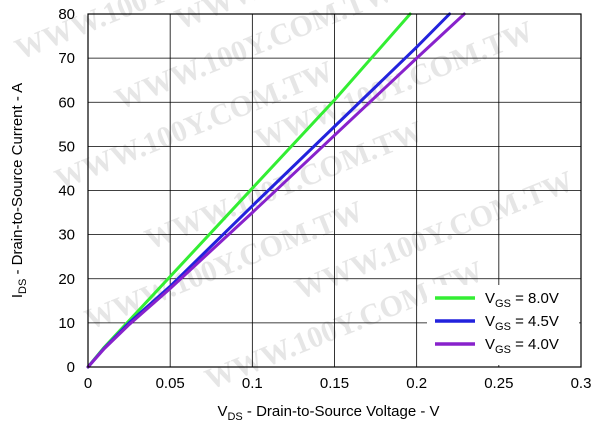 This screenshot has width=606, height=426. I want to click on x-tick-label: 0.2, so click(416, 383).